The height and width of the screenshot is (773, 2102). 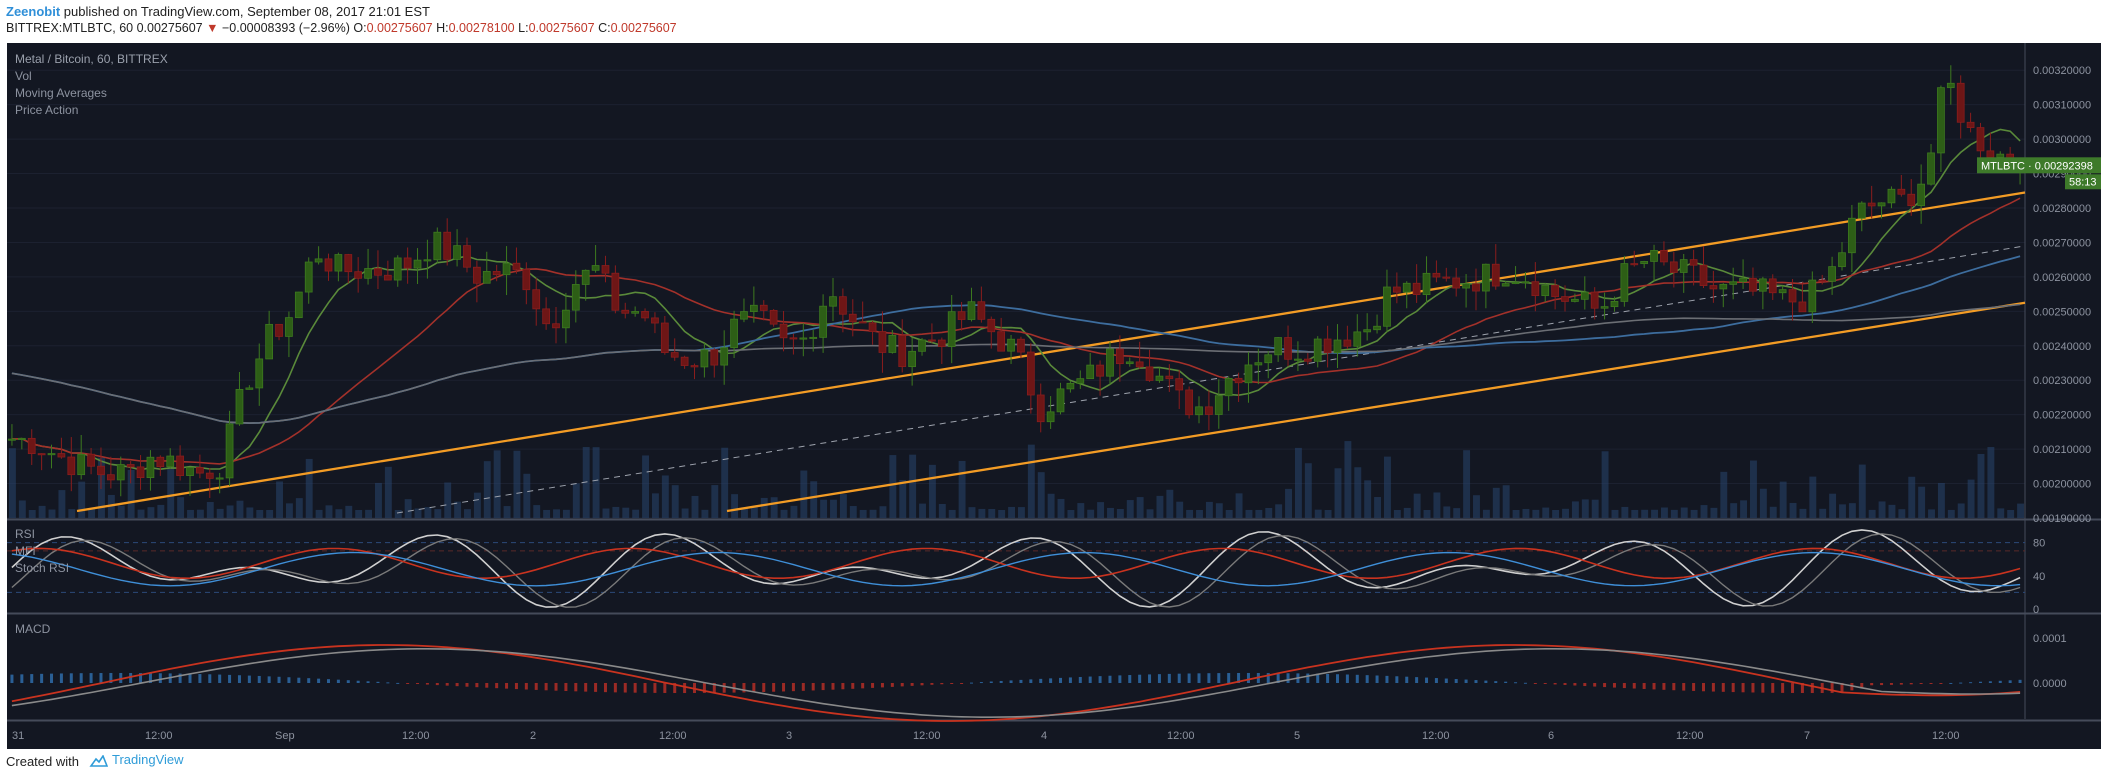 What do you see at coordinates (91, 59) in the screenshot?
I see `legend-title: Metal / Bitcoin, 60, BITTREX` at bounding box center [91, 59].